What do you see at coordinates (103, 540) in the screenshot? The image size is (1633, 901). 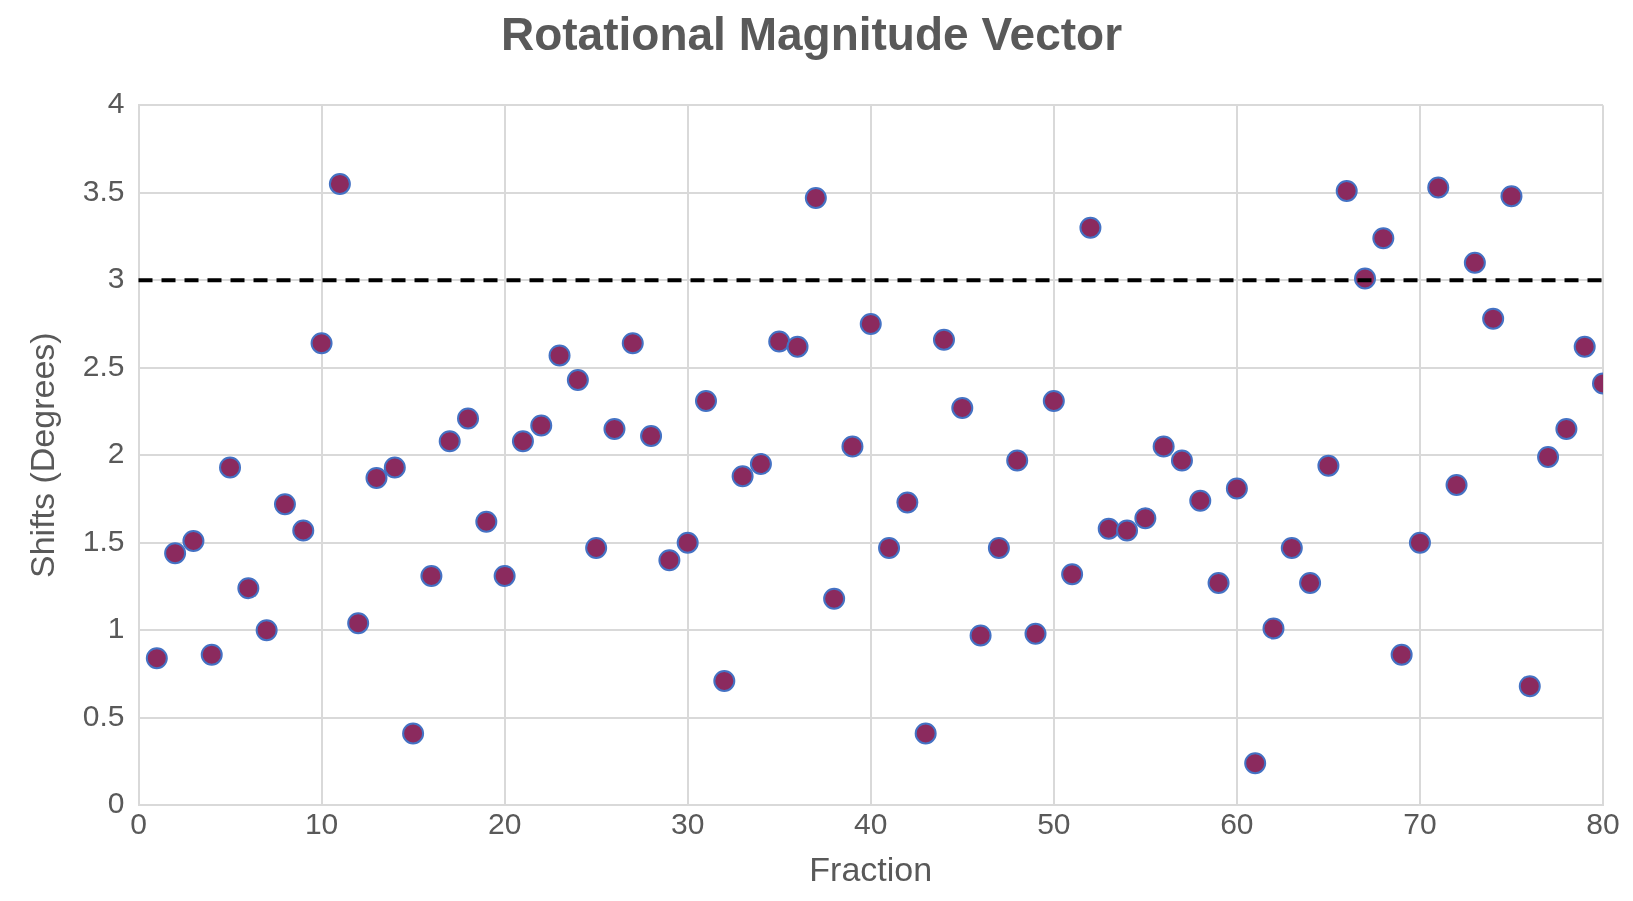 I see `y-tick-label: 1.5` at bounding box center [103, 540].